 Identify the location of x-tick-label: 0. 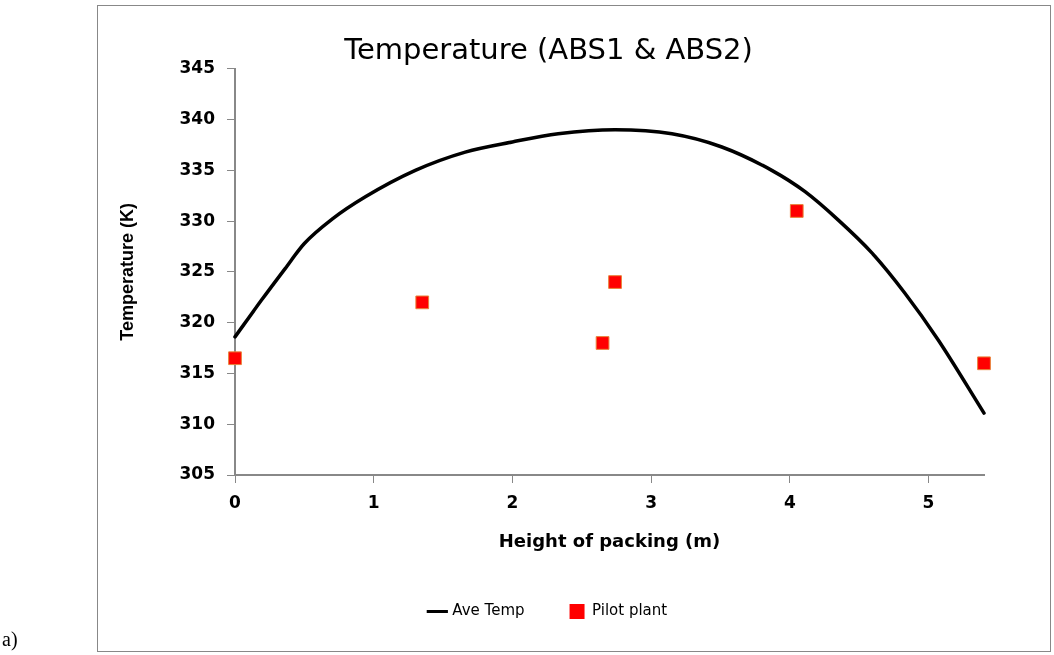
(235, 501).